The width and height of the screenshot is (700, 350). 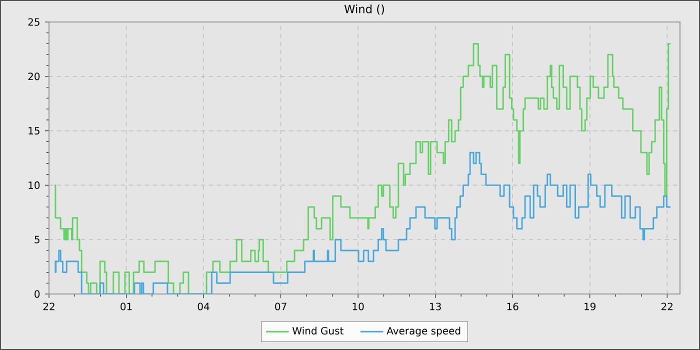 I want to click on y-tick-label: 15, so click(x=34, y=131).